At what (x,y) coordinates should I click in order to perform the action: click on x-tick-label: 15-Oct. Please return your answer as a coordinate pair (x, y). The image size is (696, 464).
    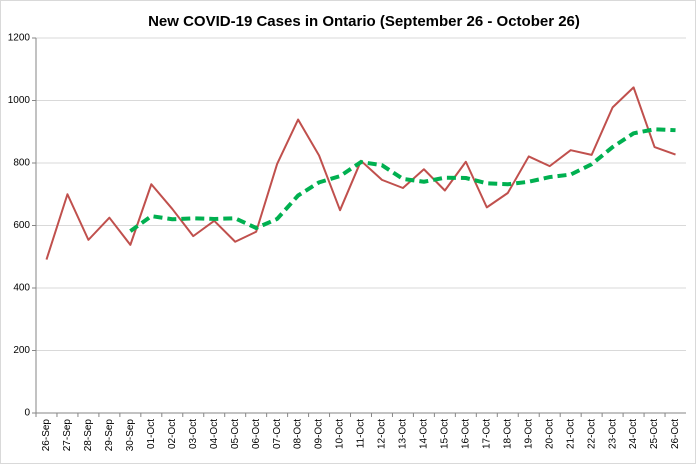
    Looking at the image, I should click on (445, 434).